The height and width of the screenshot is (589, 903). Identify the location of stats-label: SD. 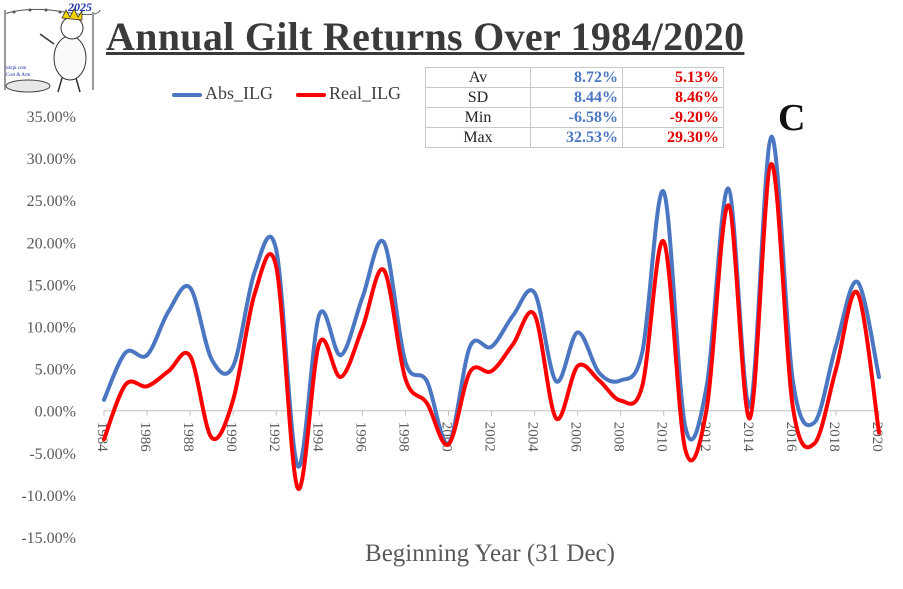
(478, 97).